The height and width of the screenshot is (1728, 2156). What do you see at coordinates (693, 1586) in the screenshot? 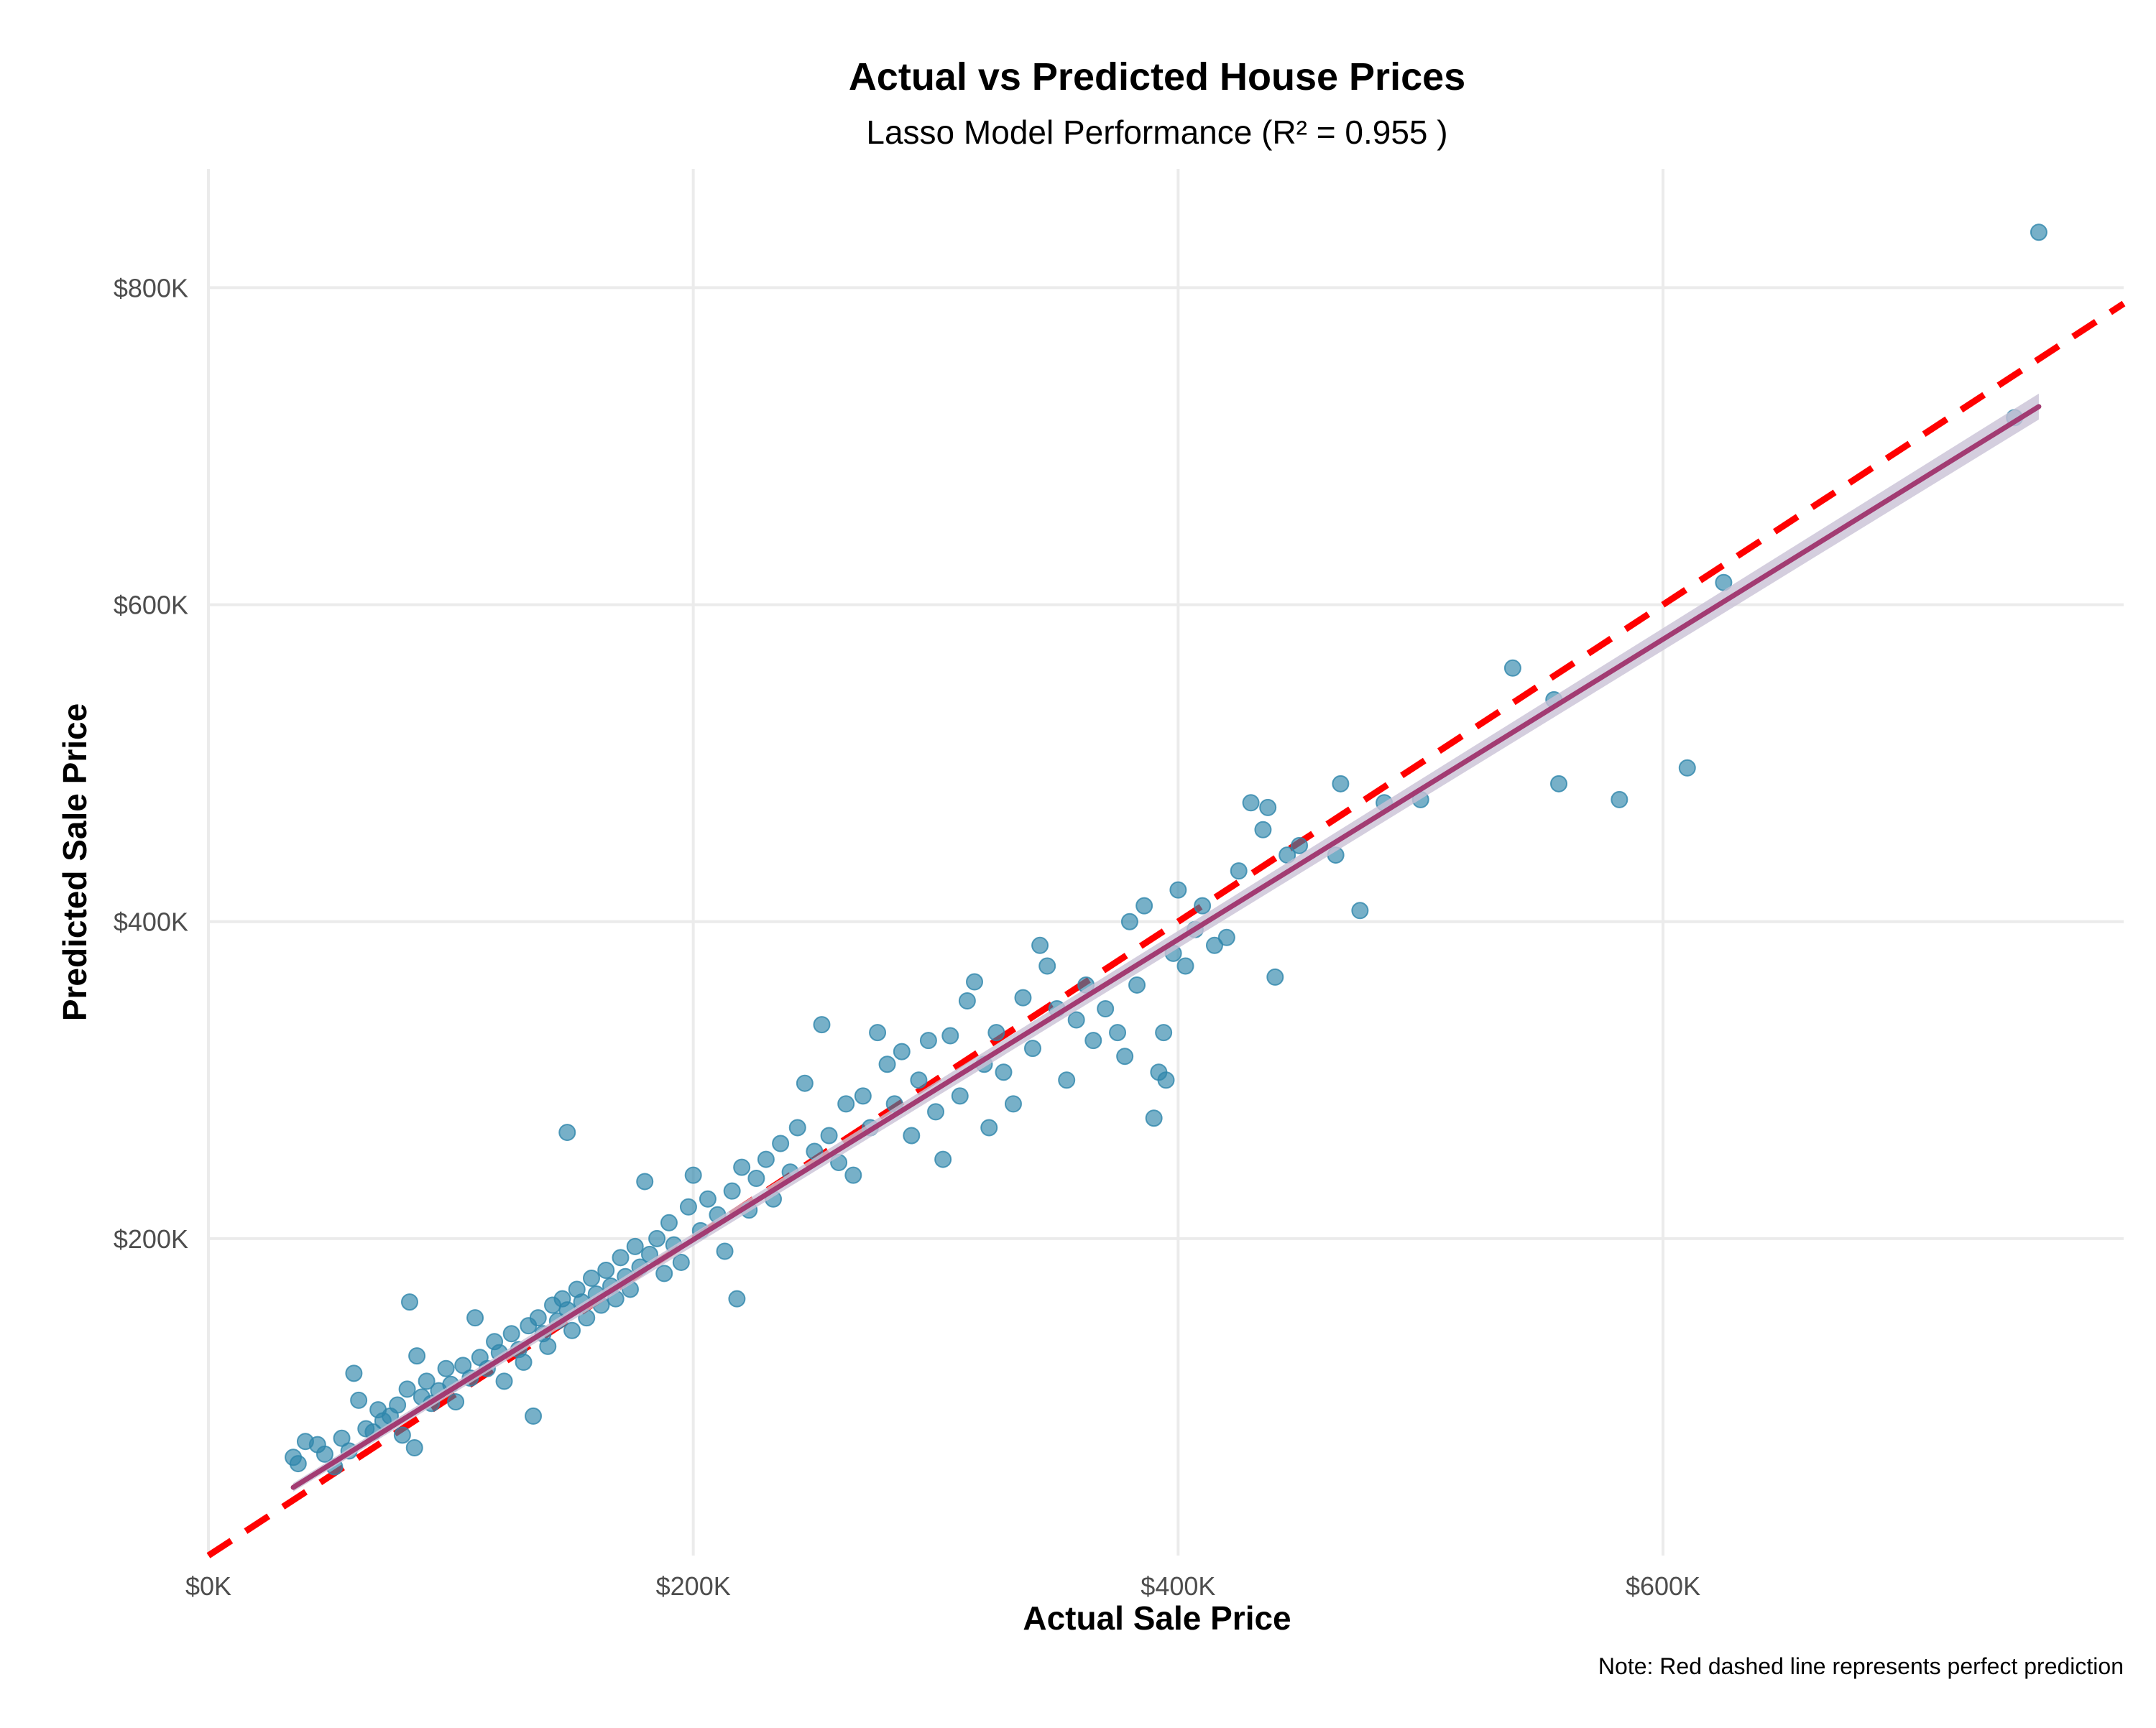
I see `x-tick-label: $200K` at bounding box center [693, 1586].